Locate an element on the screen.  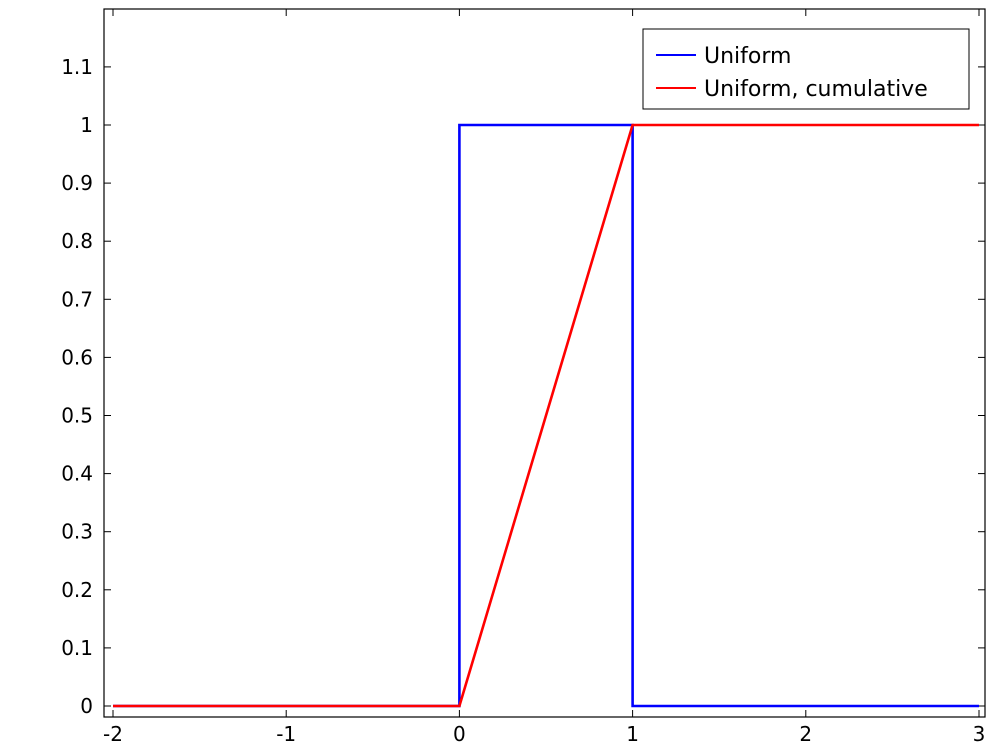
x-tick-label: -1 is located at coordinates (286, 734).